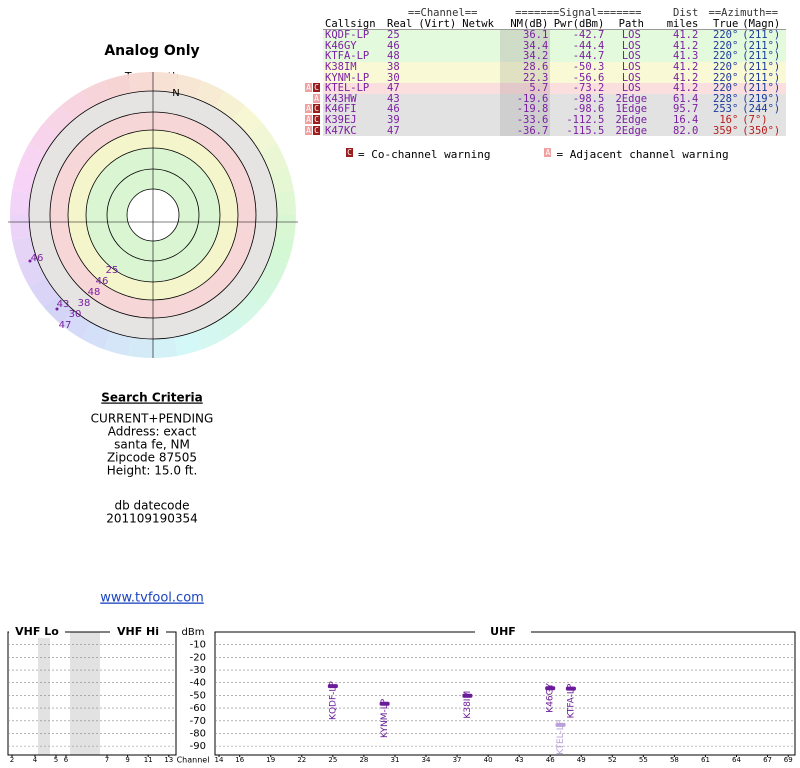 The image size is (800, 768). I want to click on cell-true: 16°, so click(720, 120).